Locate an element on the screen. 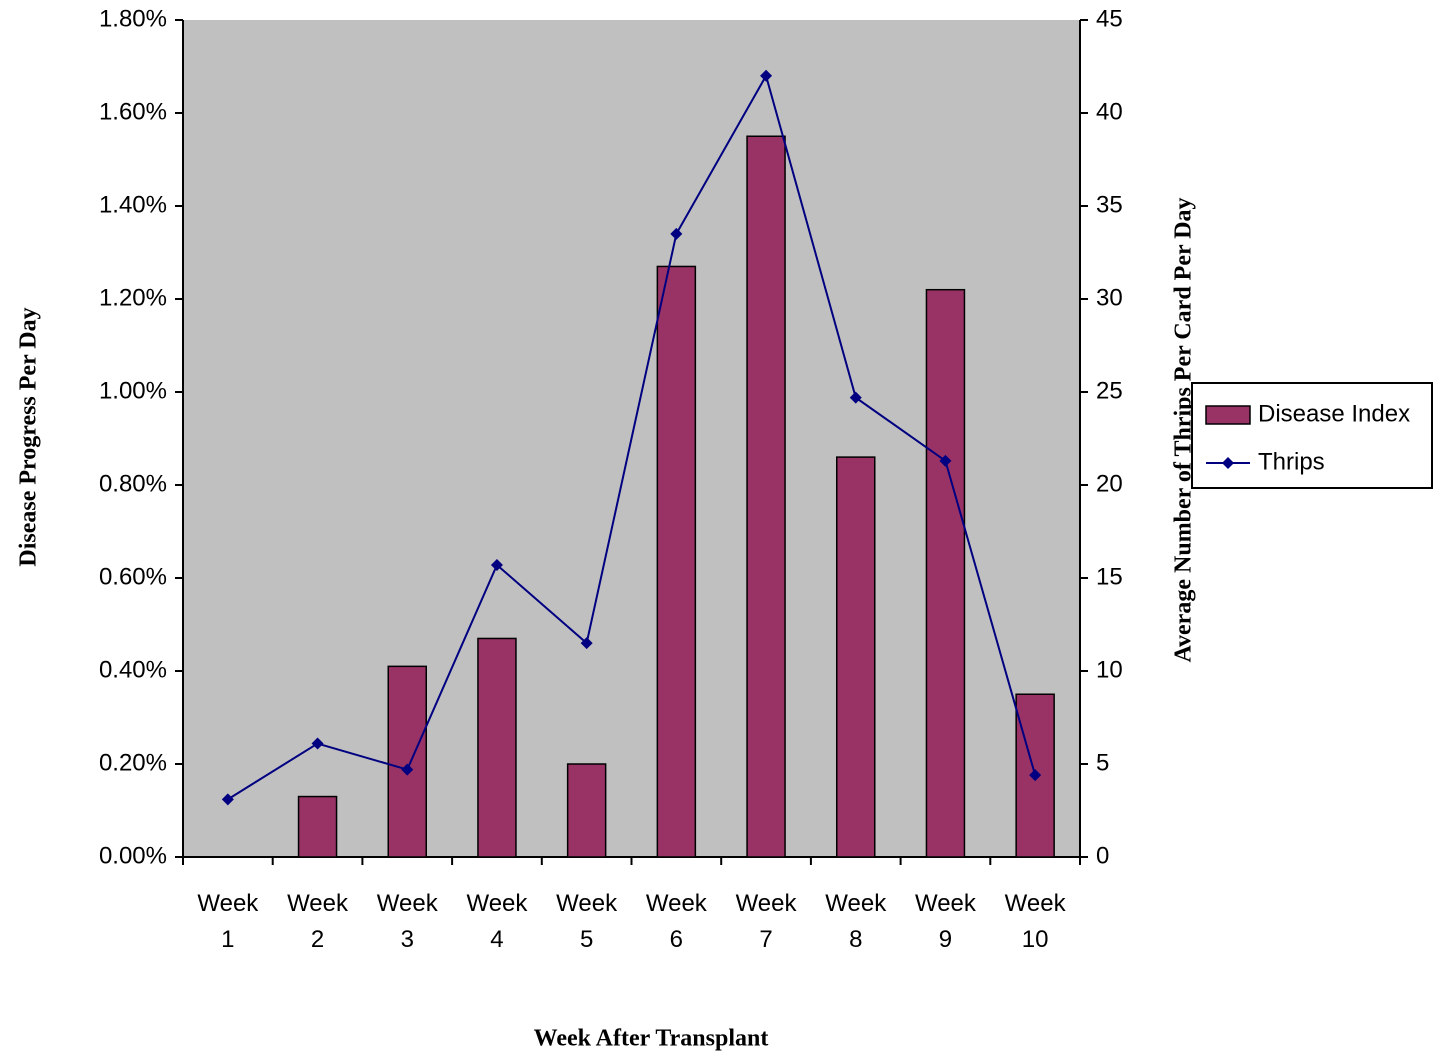  x-tick-label: Week 3 is located at coordinates (407, 921).